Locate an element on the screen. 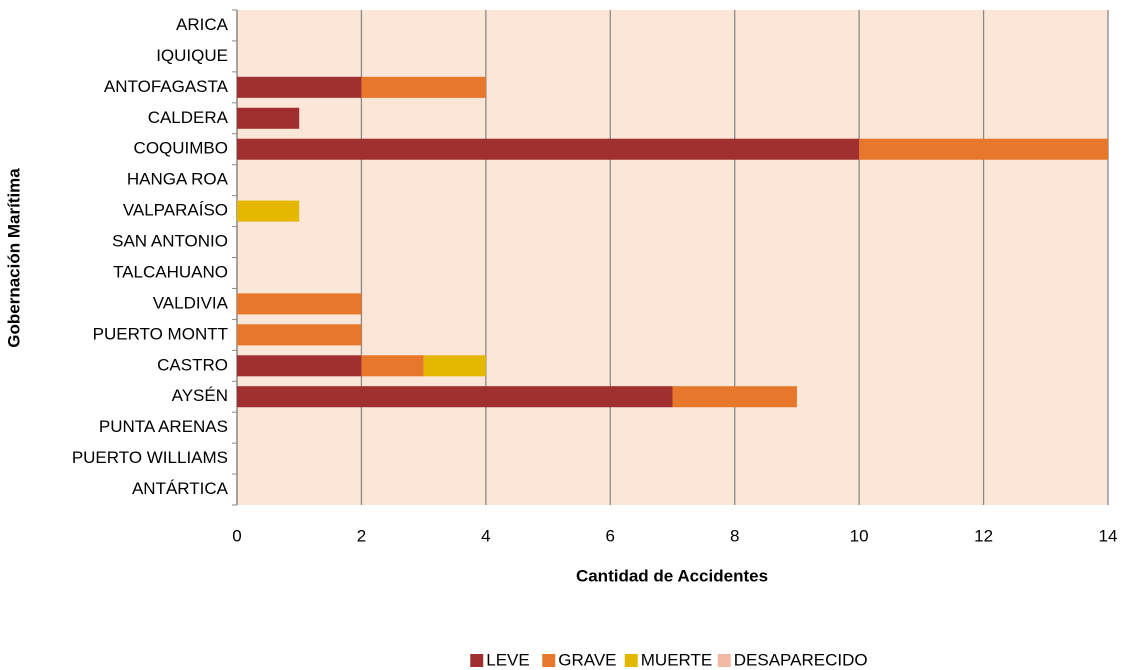  y-tick-label: TALCAHUANO is located at coordinates (170, 271).